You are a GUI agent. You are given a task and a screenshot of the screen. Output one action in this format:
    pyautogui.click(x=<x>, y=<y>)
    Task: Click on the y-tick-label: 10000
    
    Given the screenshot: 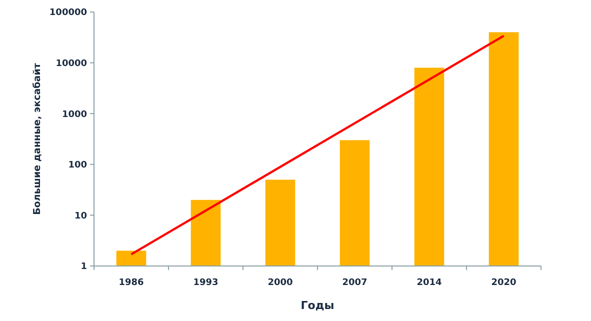 What is the action you would take?
    pyautogui.click(x=71, y=63)
    